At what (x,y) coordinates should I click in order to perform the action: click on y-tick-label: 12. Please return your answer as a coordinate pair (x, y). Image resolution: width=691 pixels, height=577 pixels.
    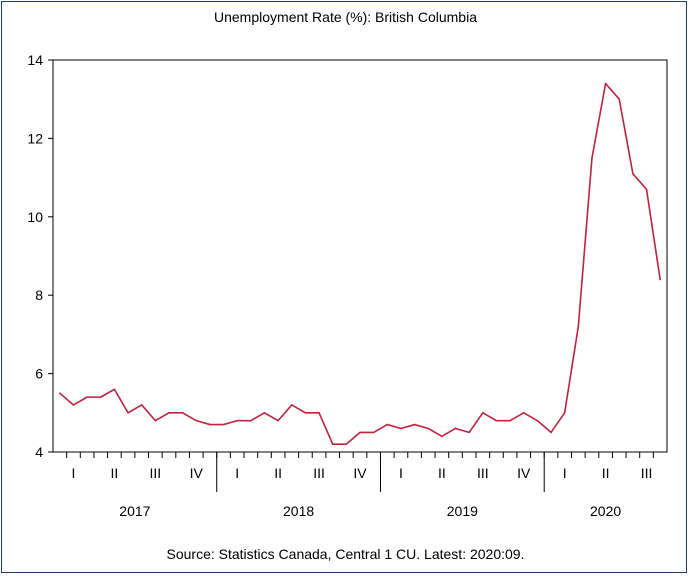
    Looking at the image, I should click on (35, 138).